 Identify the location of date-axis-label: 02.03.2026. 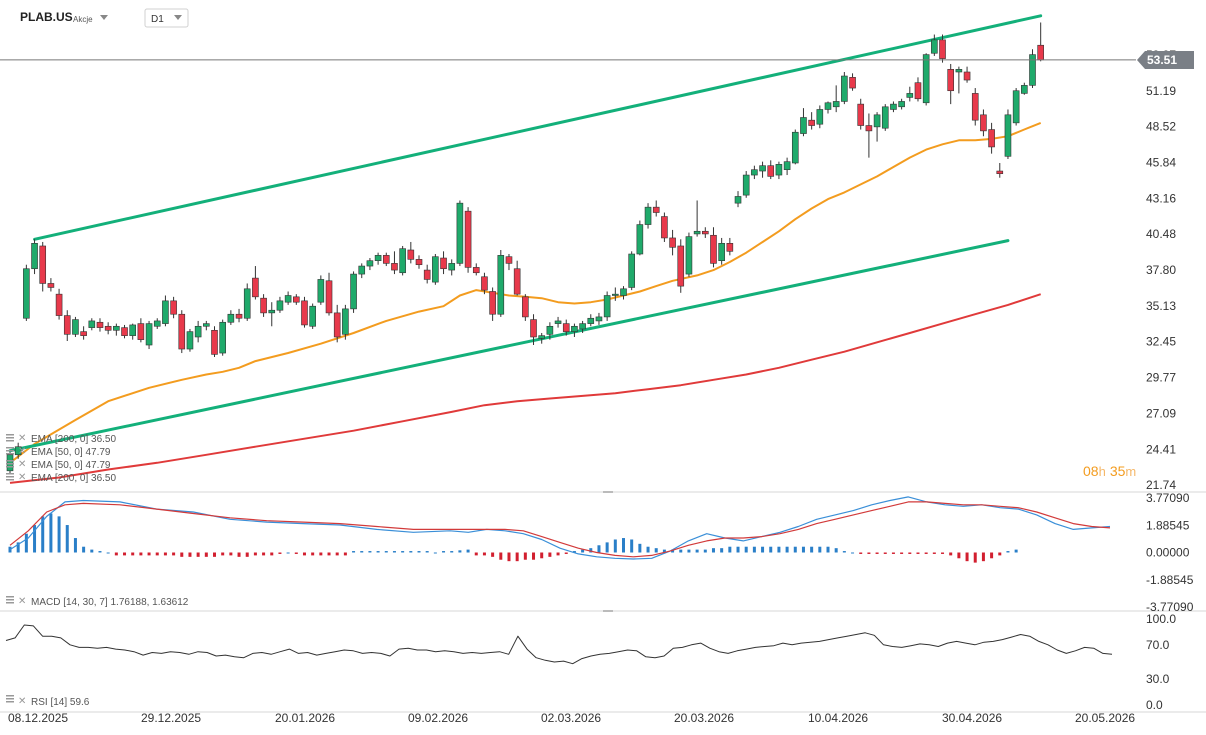
(571, 718).